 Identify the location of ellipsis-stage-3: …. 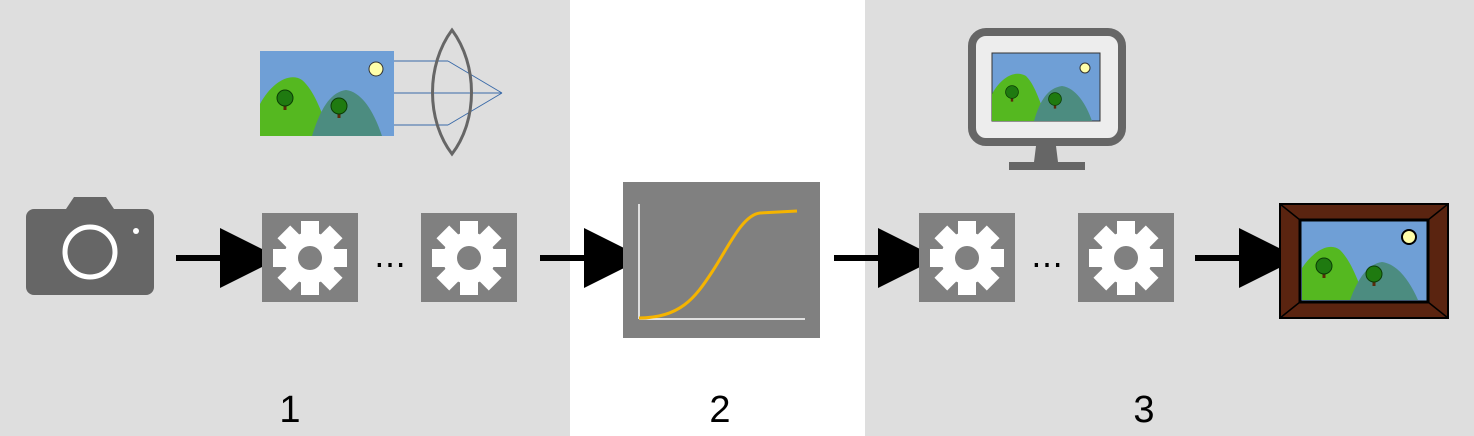
(1047, 256).